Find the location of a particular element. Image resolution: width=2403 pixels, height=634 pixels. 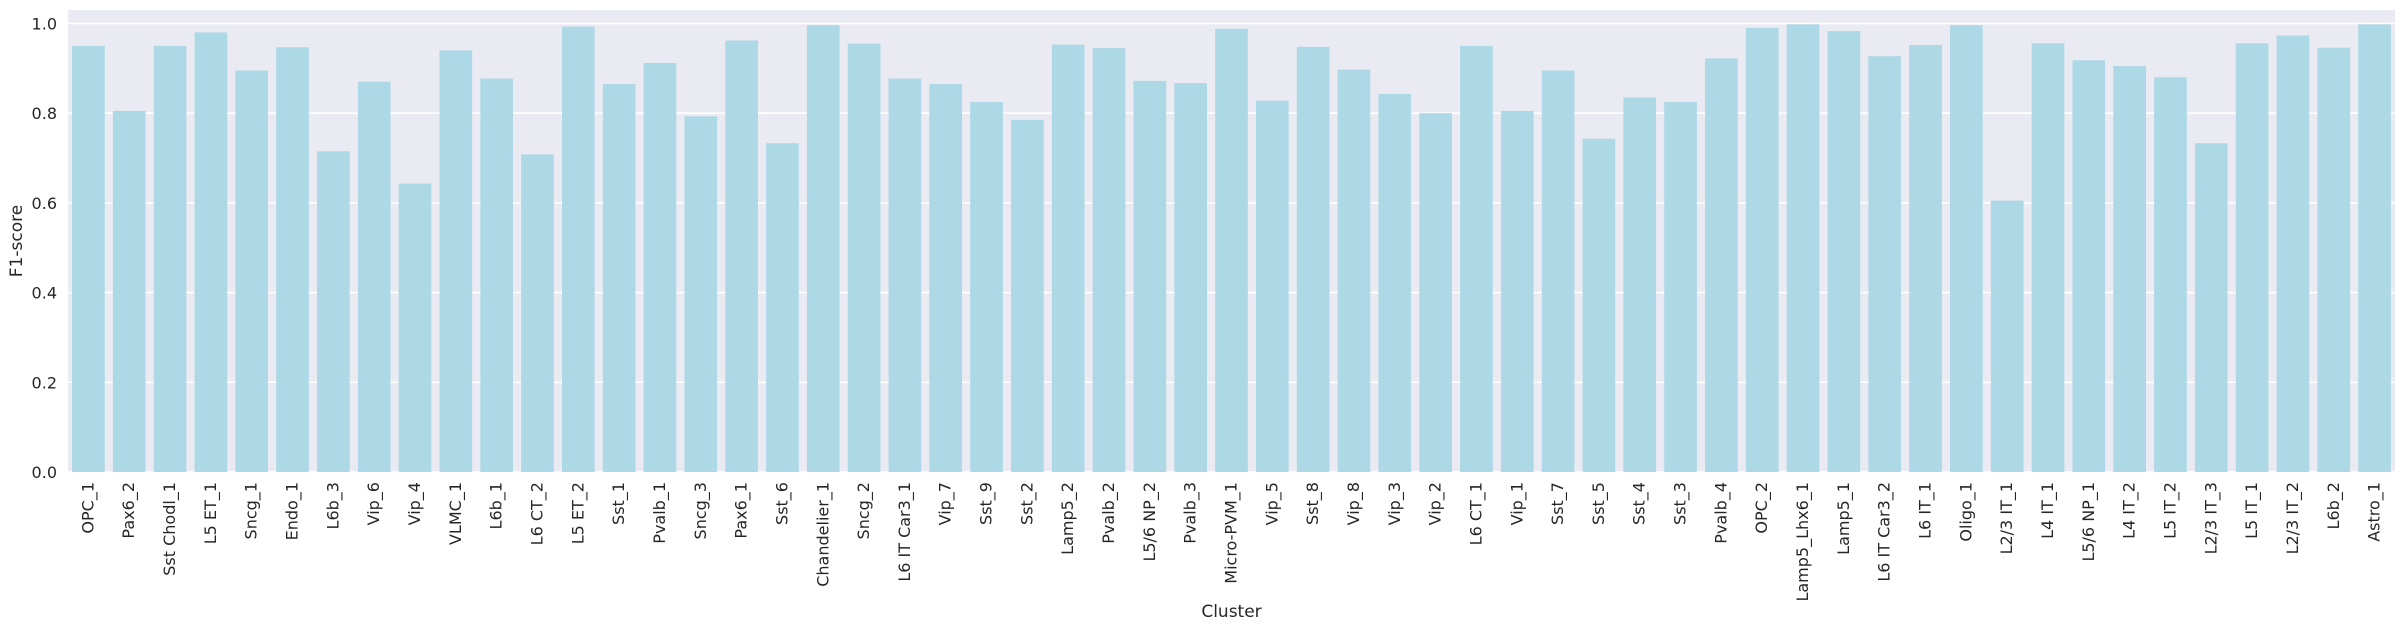

x-tick-label: L5 ET_2 is located at coordinates (578, 513).